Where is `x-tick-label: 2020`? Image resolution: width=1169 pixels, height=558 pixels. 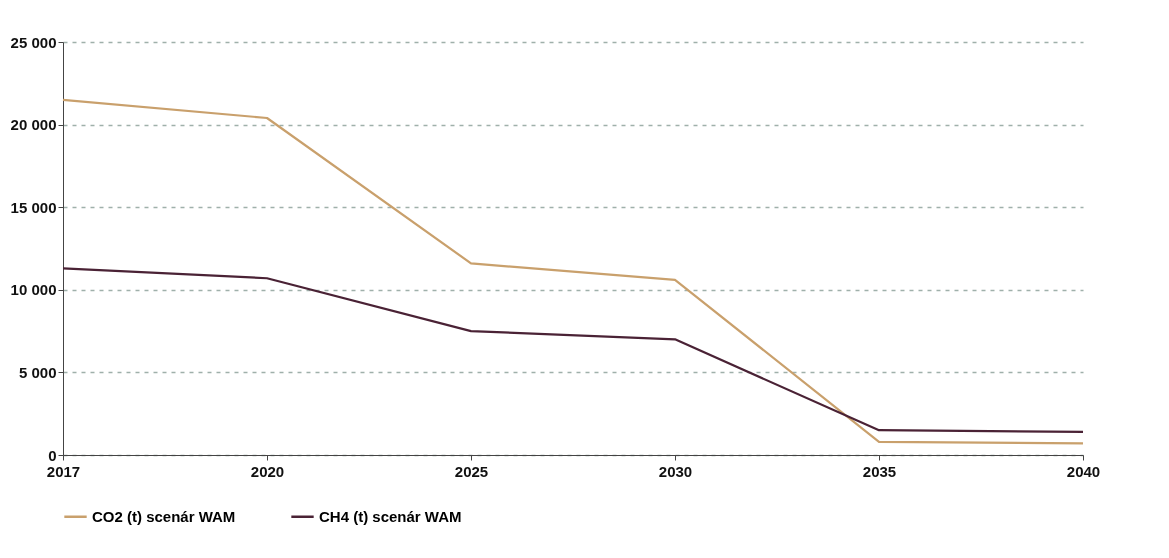
x-tick-label: 2020 is located at coordinates (267, 471).